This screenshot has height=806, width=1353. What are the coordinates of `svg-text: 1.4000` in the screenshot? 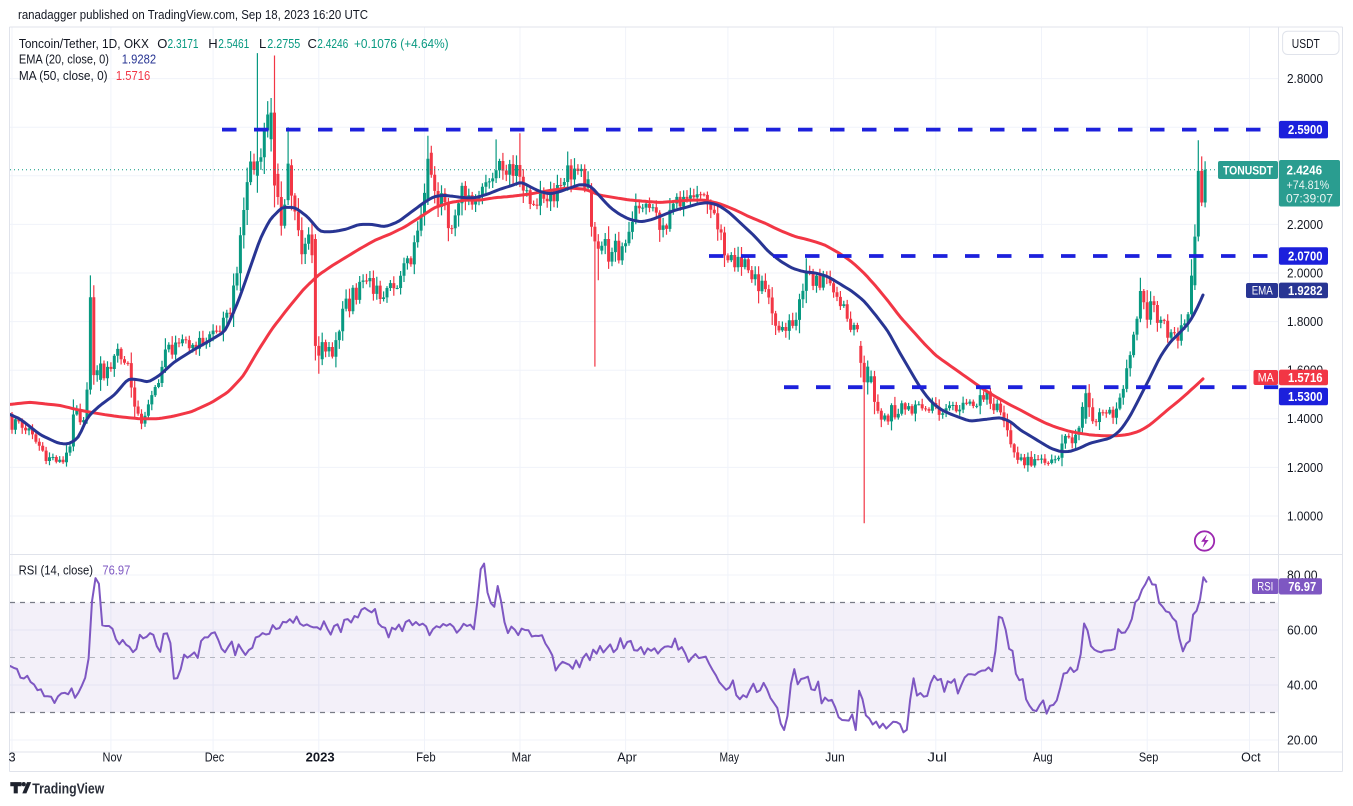 It's located at (1305, 419).